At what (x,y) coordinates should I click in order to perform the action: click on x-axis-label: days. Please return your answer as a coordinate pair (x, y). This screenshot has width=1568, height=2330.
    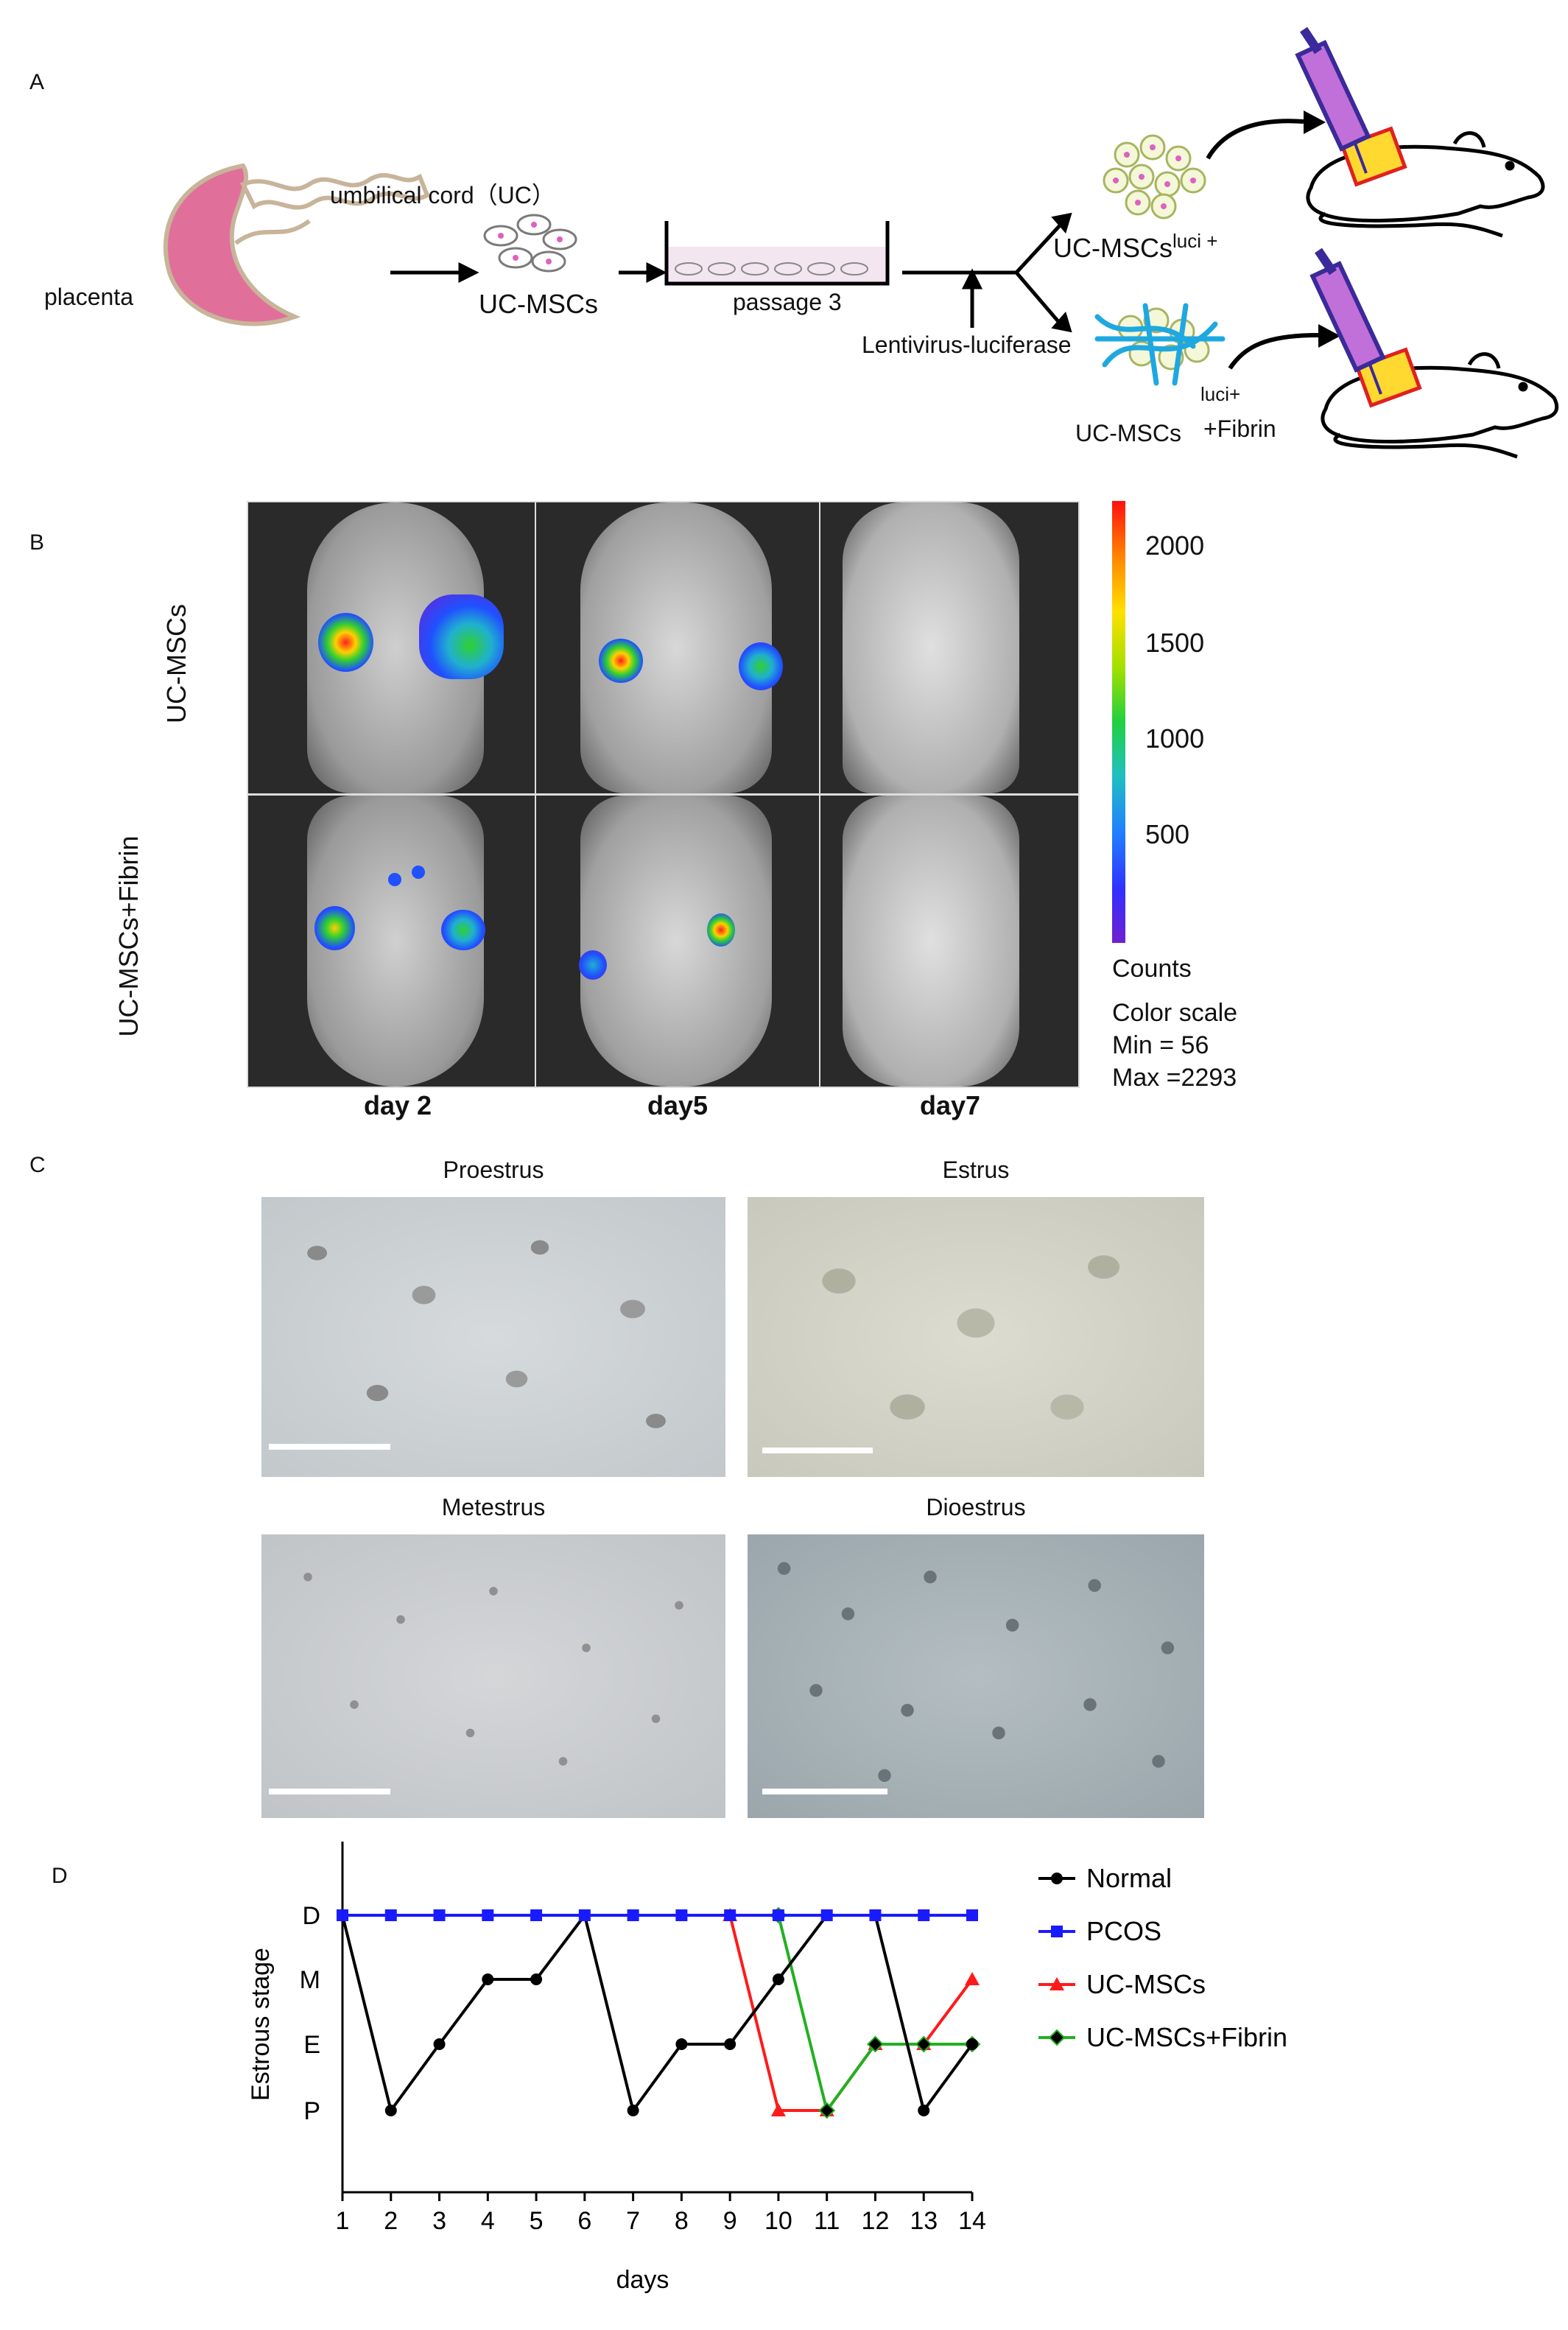
    Looking at the image, I should click on (642, 2280).